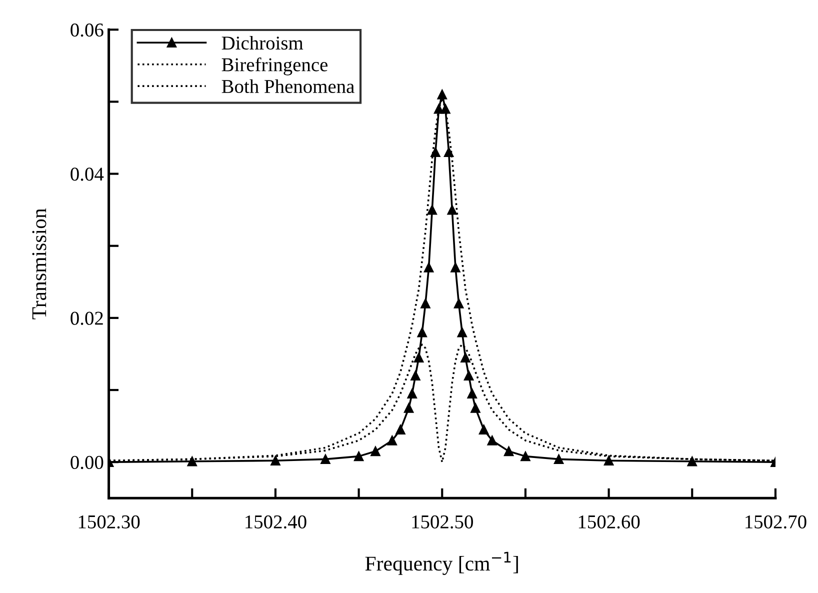 The image size is (818, 593). Describe the element at coordinates (609, 522) in the screenshot. I see `x-tick-label: 1502.60` at that location.